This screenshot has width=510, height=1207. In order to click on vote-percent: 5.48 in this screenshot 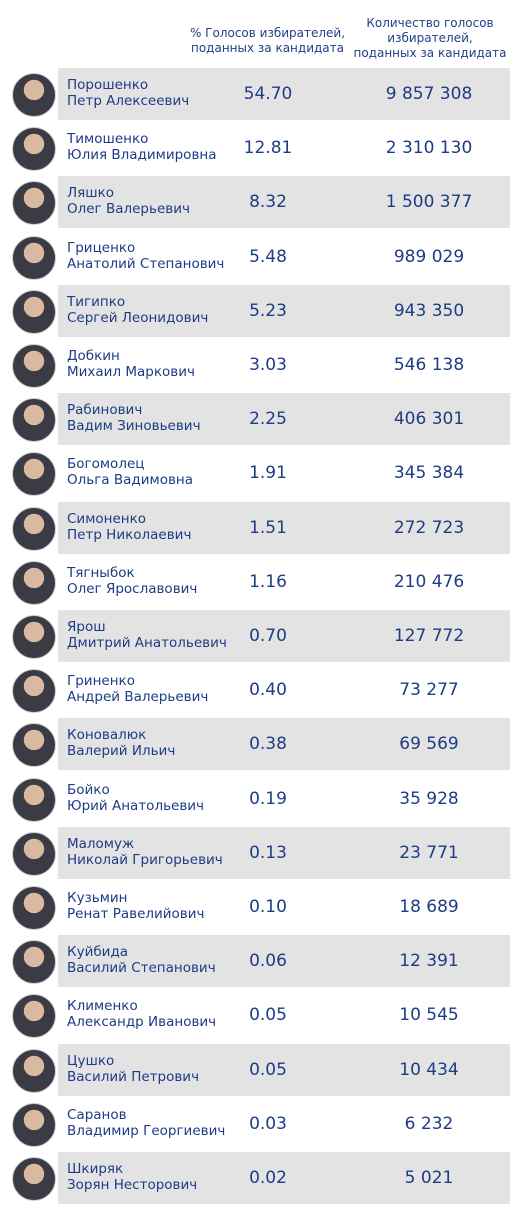, I will do `click(268, 256)`.